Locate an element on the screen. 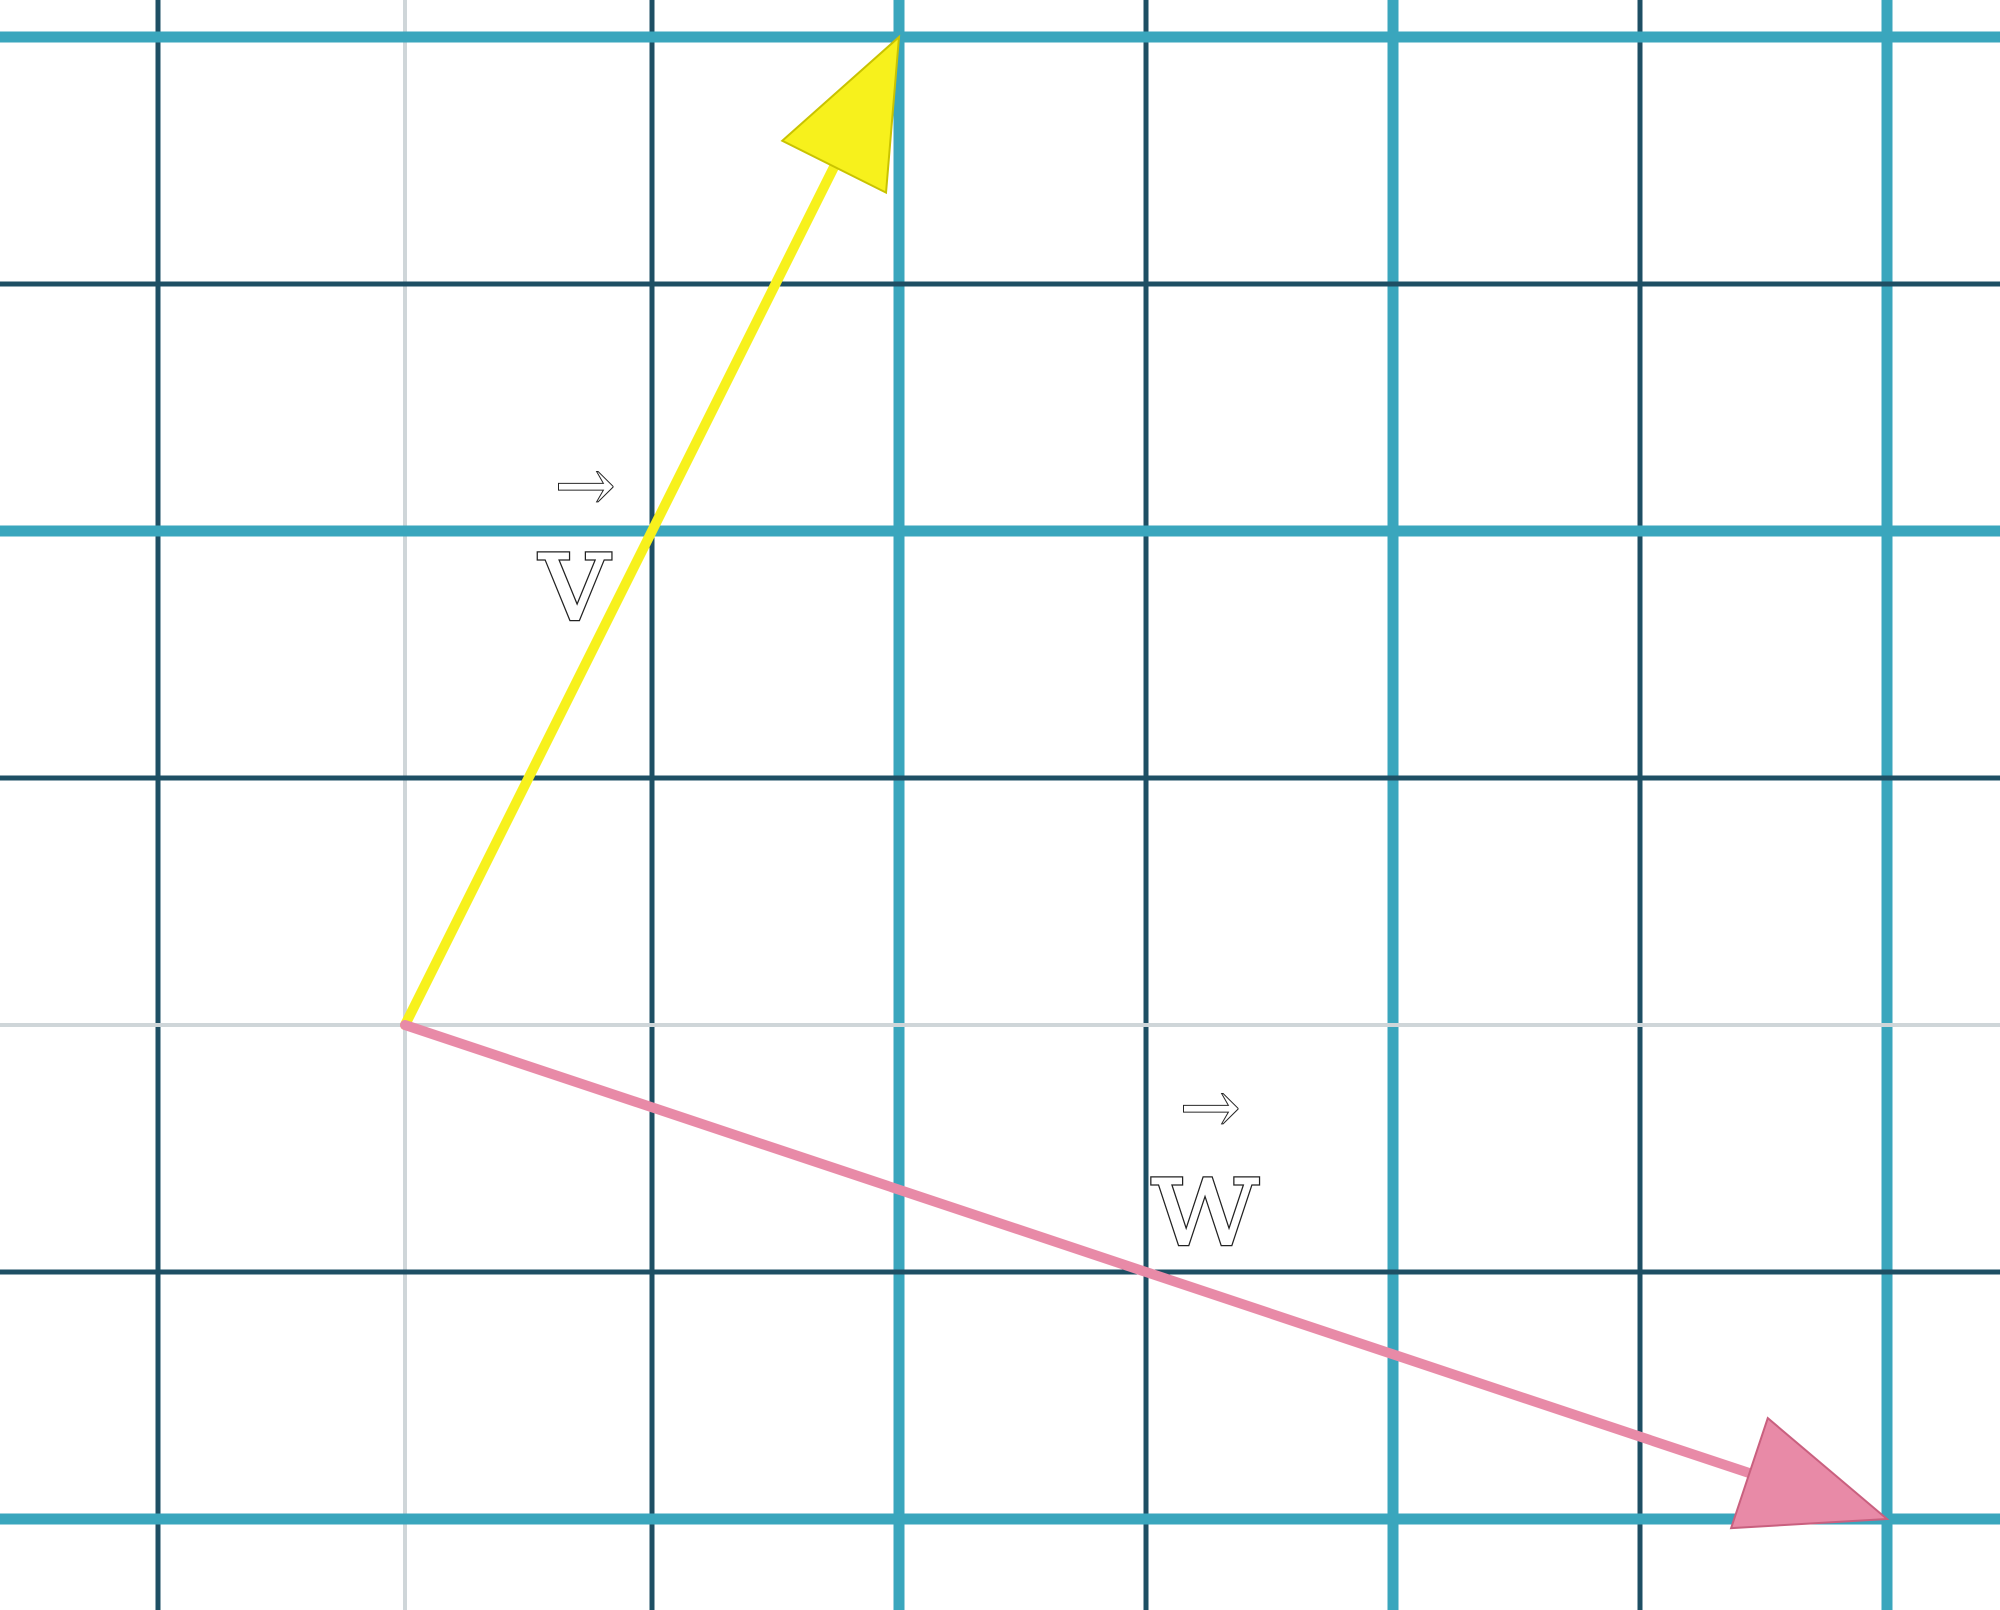 This screenshot has width=2000, height=1610. vector-w-arrowhead is located at coordinates (1809, 1473).